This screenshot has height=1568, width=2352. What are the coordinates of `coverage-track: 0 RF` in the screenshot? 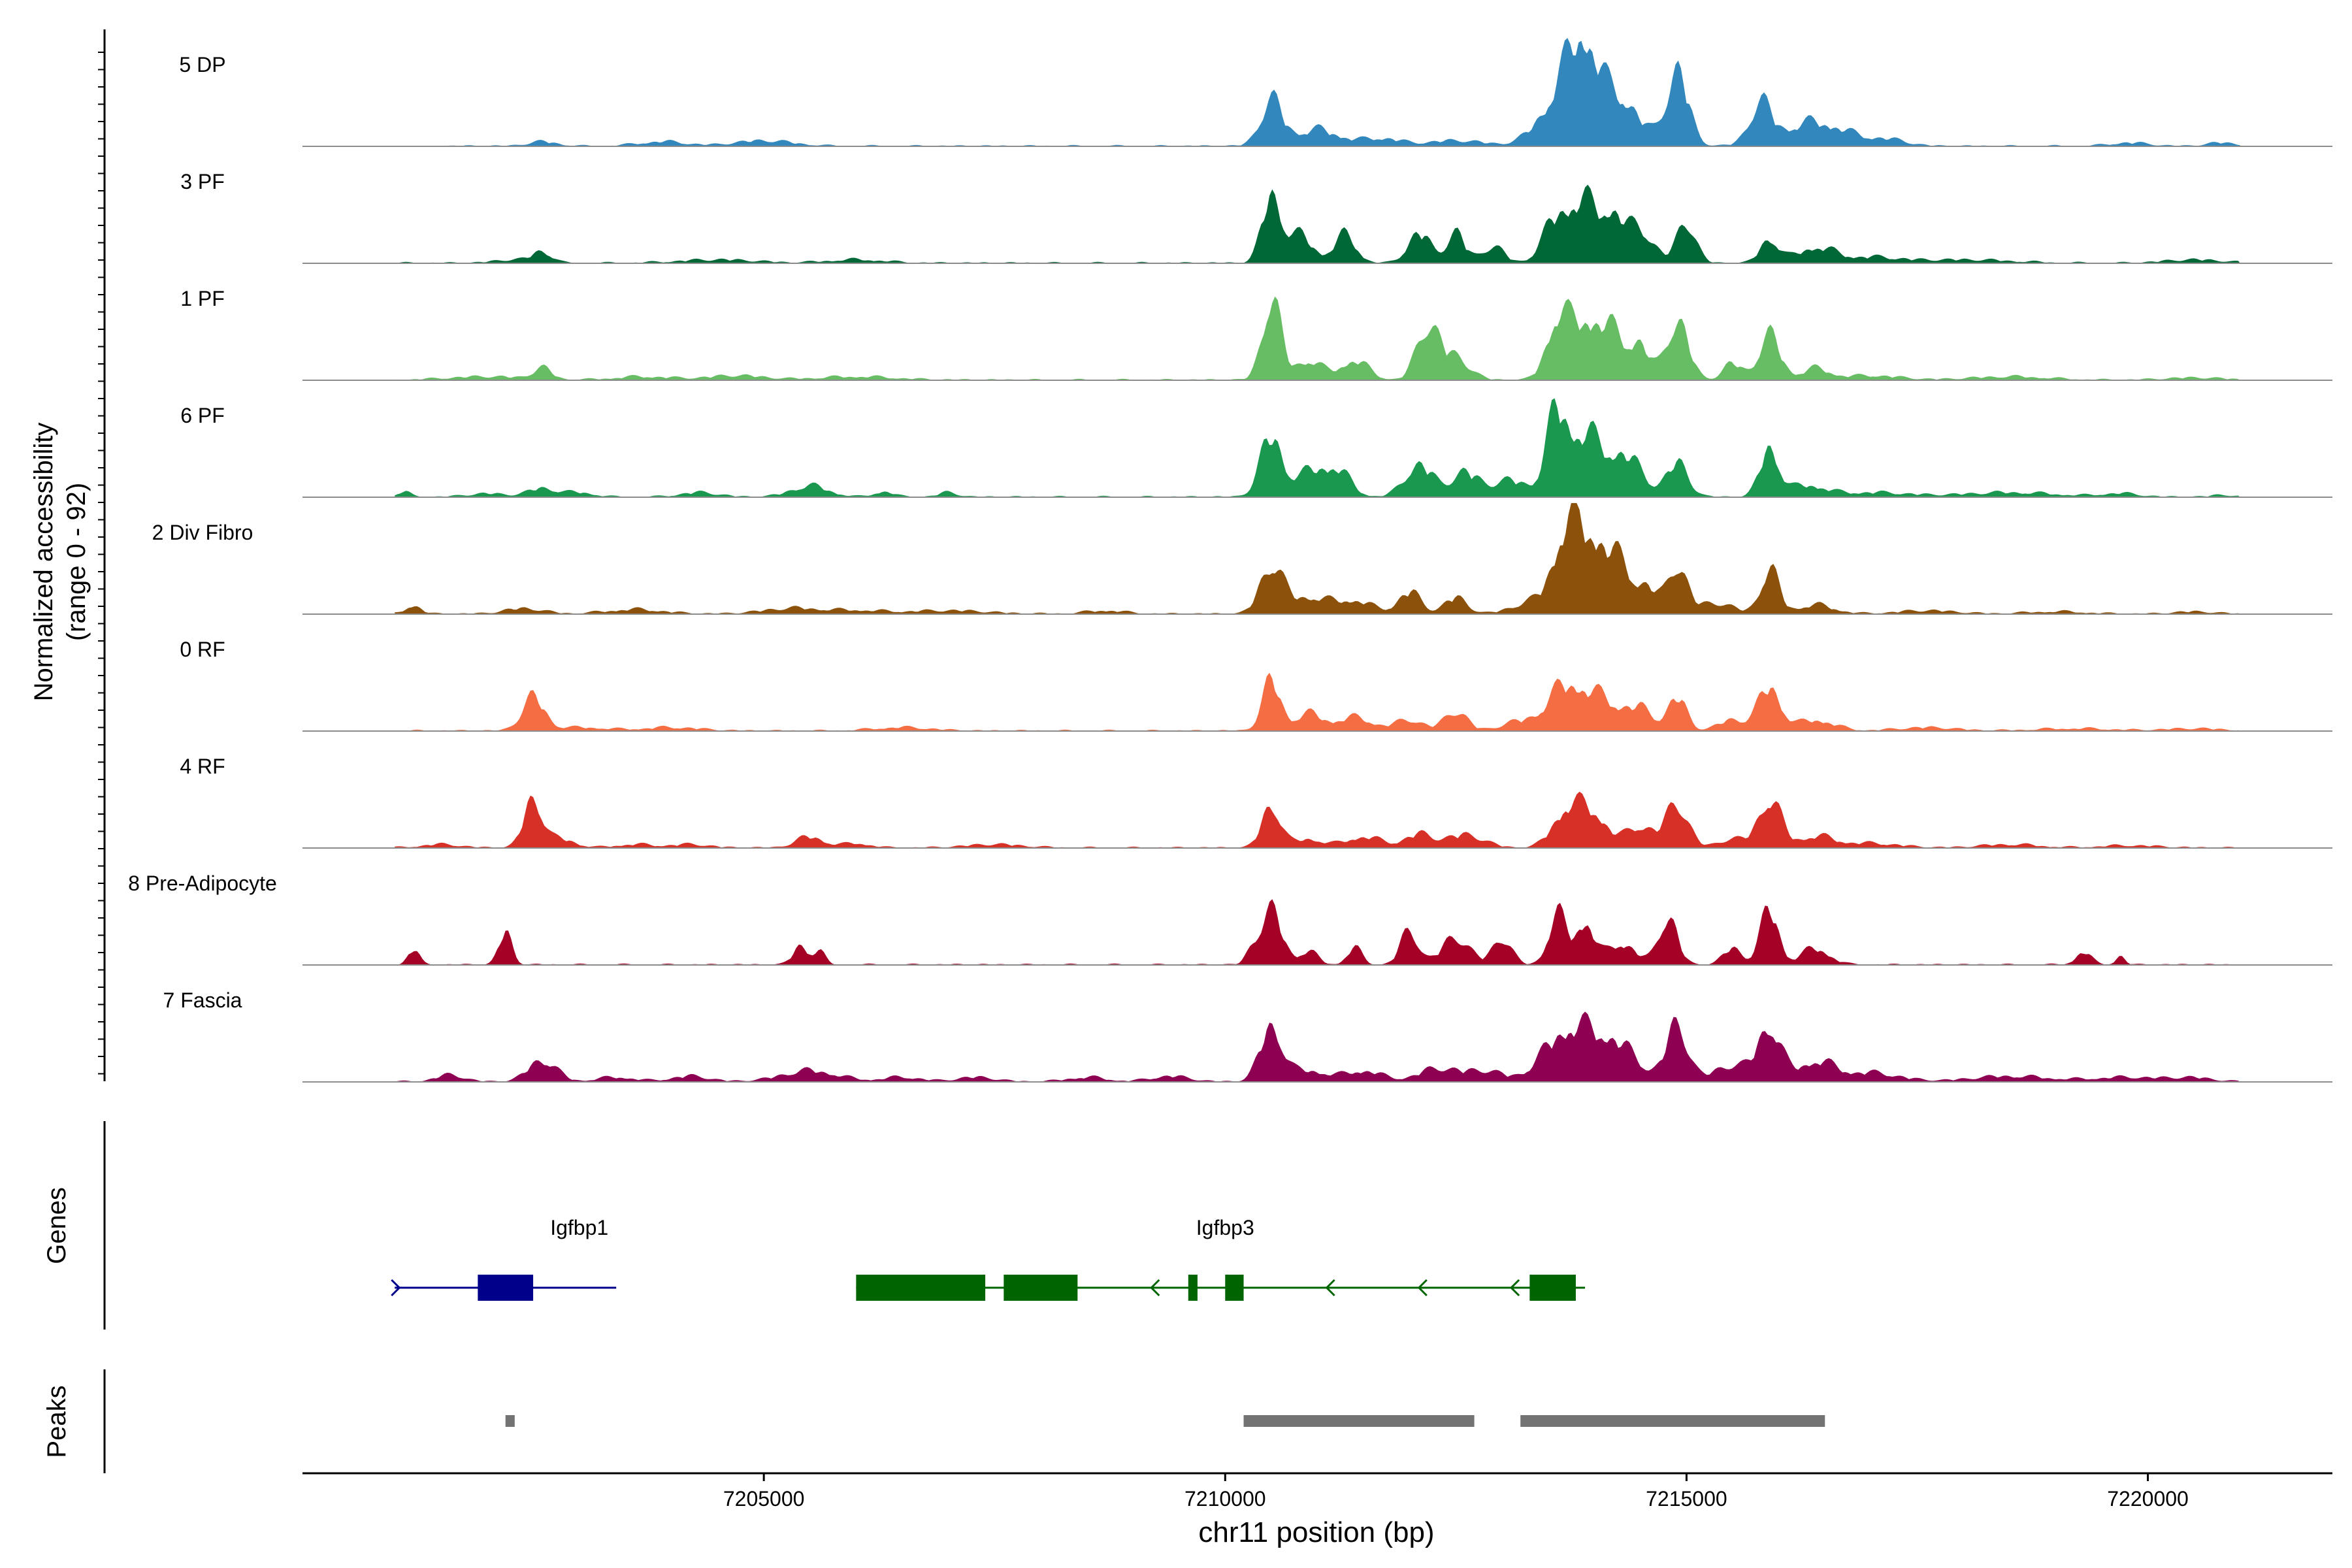 It's located at (1256, 685).